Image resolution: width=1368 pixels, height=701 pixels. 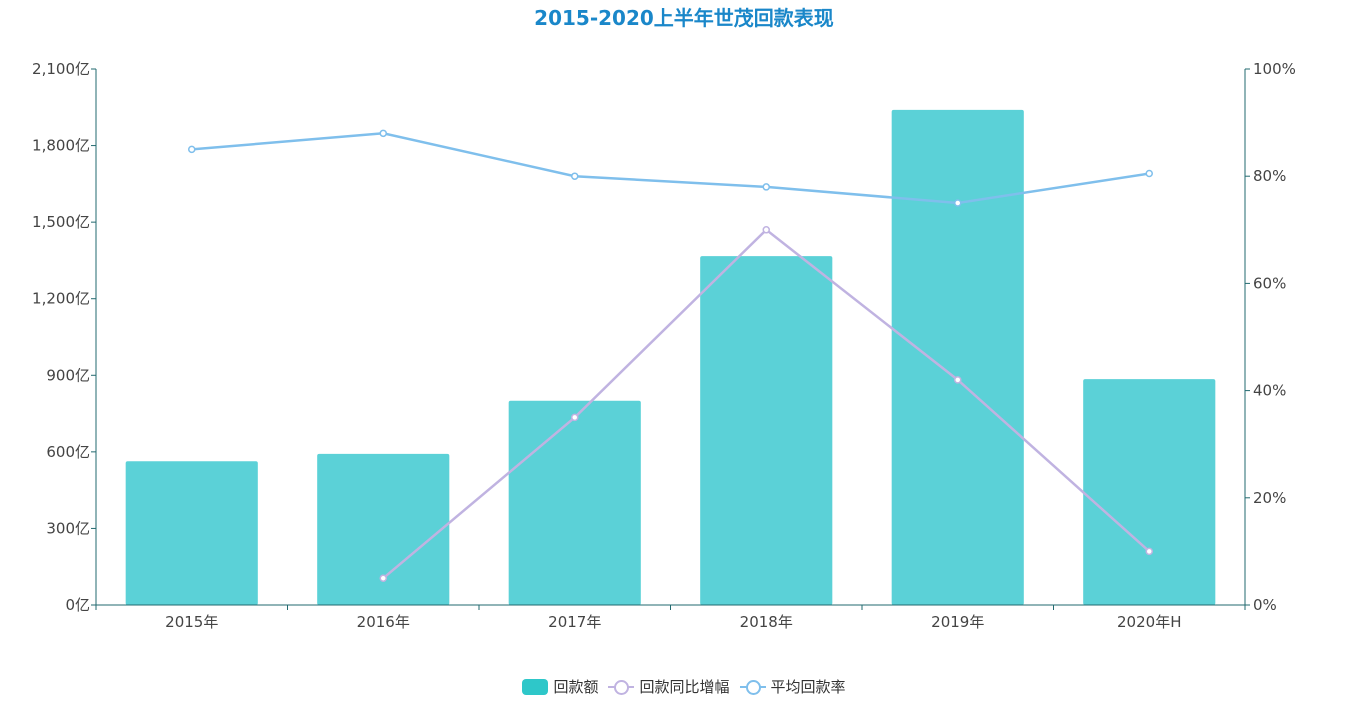 I want to click on y-left-tick-label: 1,500亿, so click(x=61, y=222).